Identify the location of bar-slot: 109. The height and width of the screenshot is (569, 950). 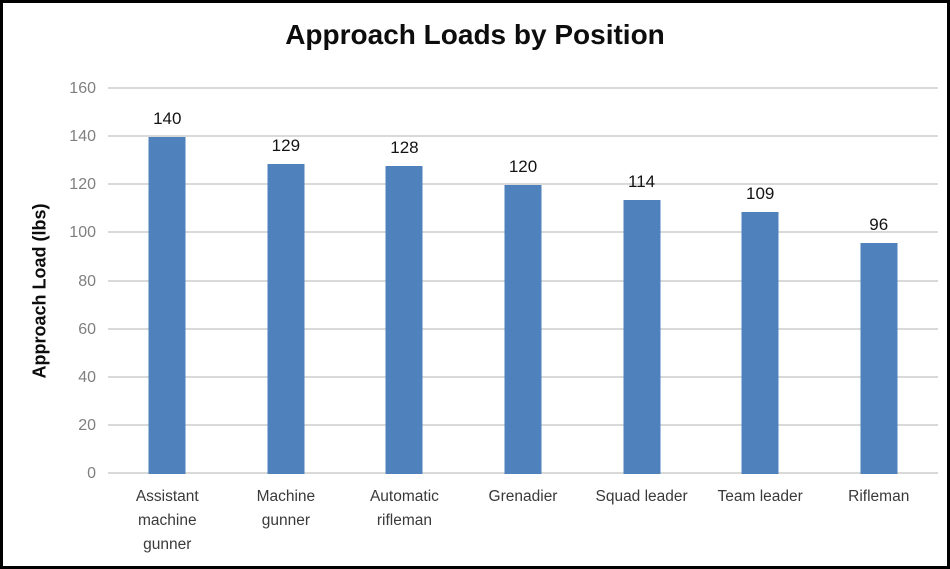
(760, 281).